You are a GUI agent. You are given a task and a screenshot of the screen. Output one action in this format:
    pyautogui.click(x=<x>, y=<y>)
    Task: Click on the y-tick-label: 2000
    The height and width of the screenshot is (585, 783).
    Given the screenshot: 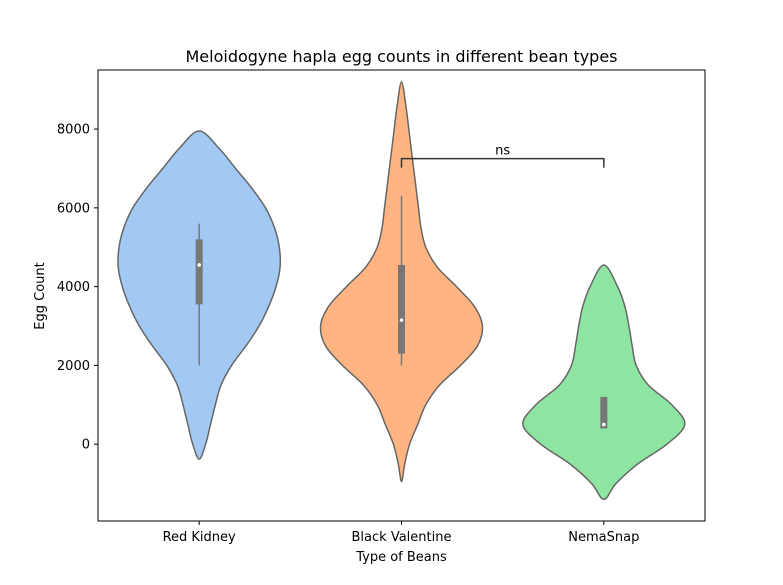 What is the action you would take?
    pyautogui.click(x=73, y=366)
    